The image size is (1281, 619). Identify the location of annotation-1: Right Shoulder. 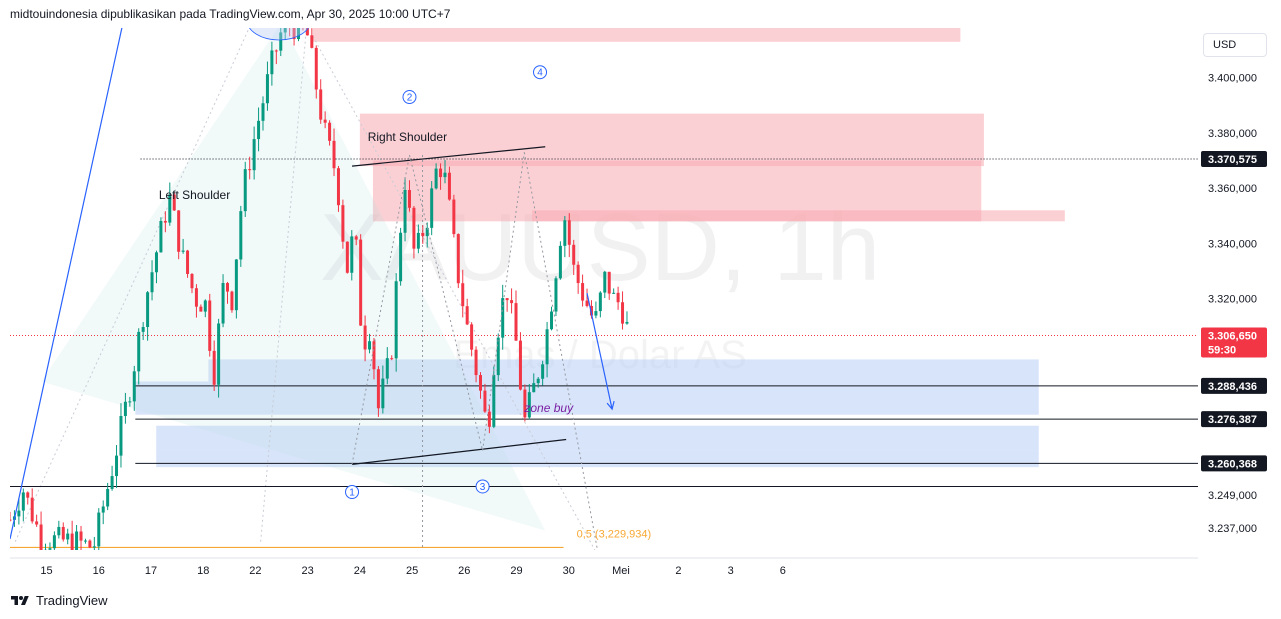
(407, 137).